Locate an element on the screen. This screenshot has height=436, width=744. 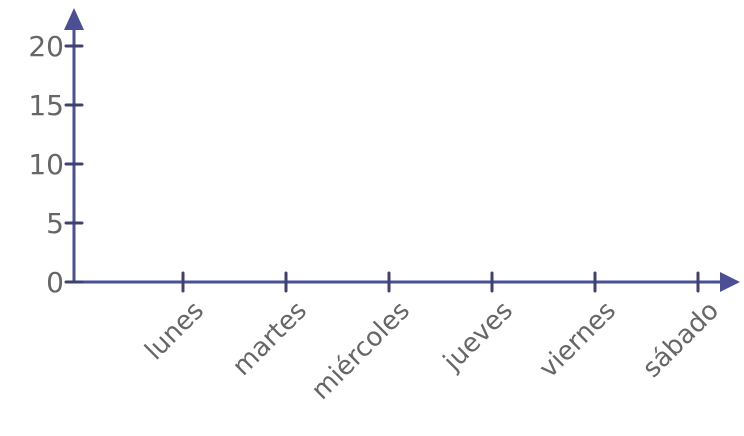
y-axis-arrow-icon is located at coordinates (74, 19).